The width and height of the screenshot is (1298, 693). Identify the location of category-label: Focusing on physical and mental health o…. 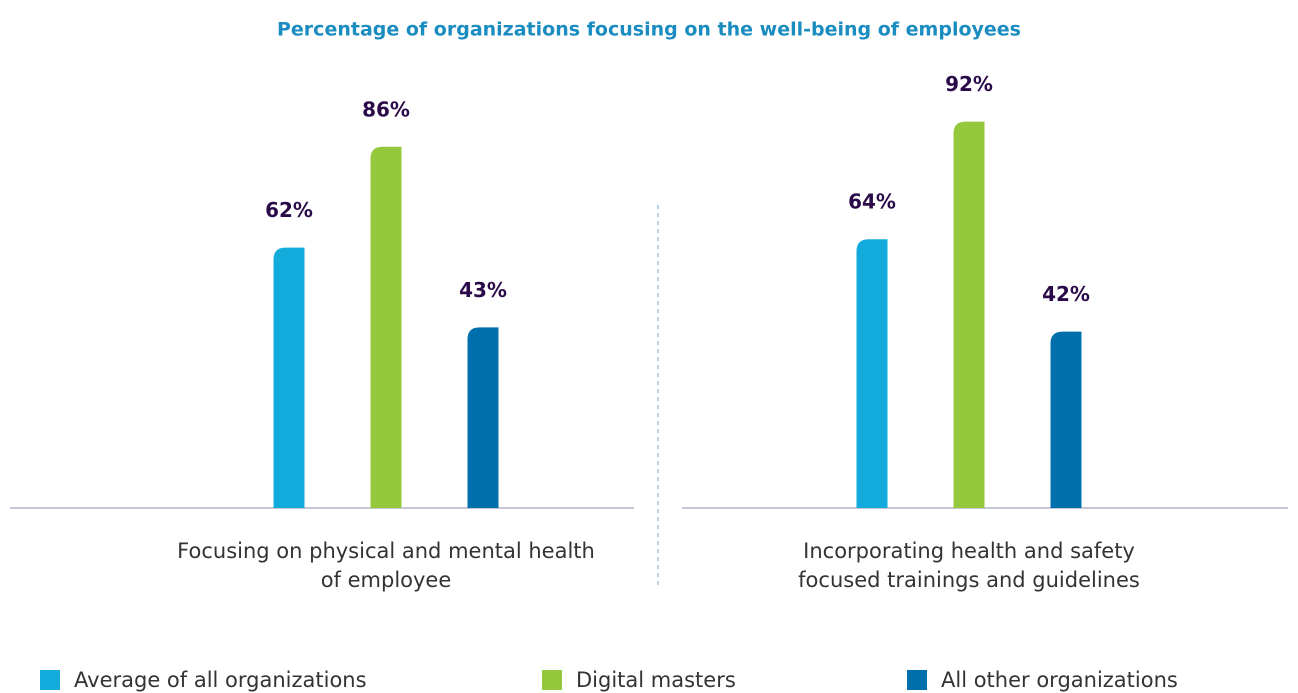
(386, 565).